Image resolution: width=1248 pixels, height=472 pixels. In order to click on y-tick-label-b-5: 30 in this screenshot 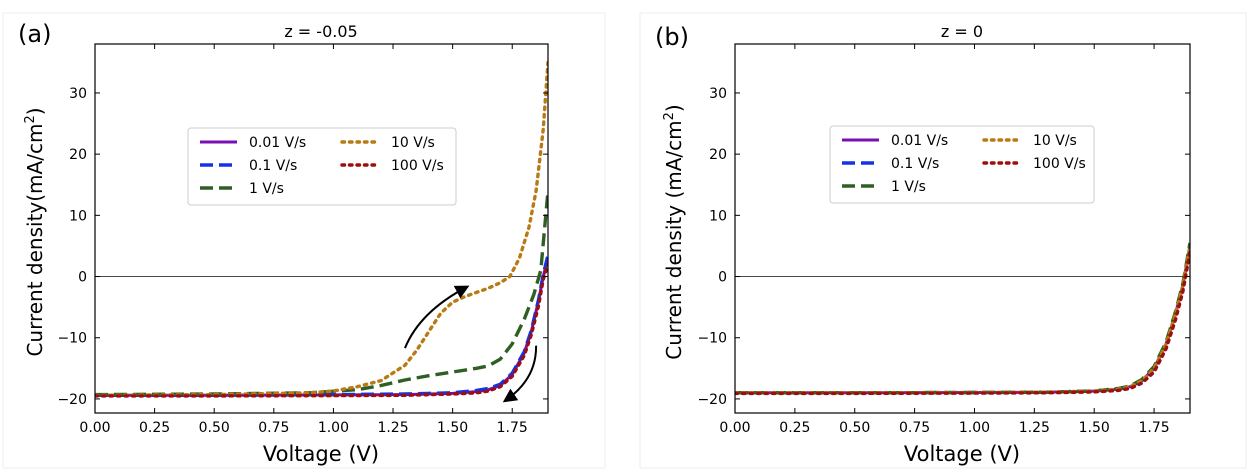, I will do `click(718, 94)`.